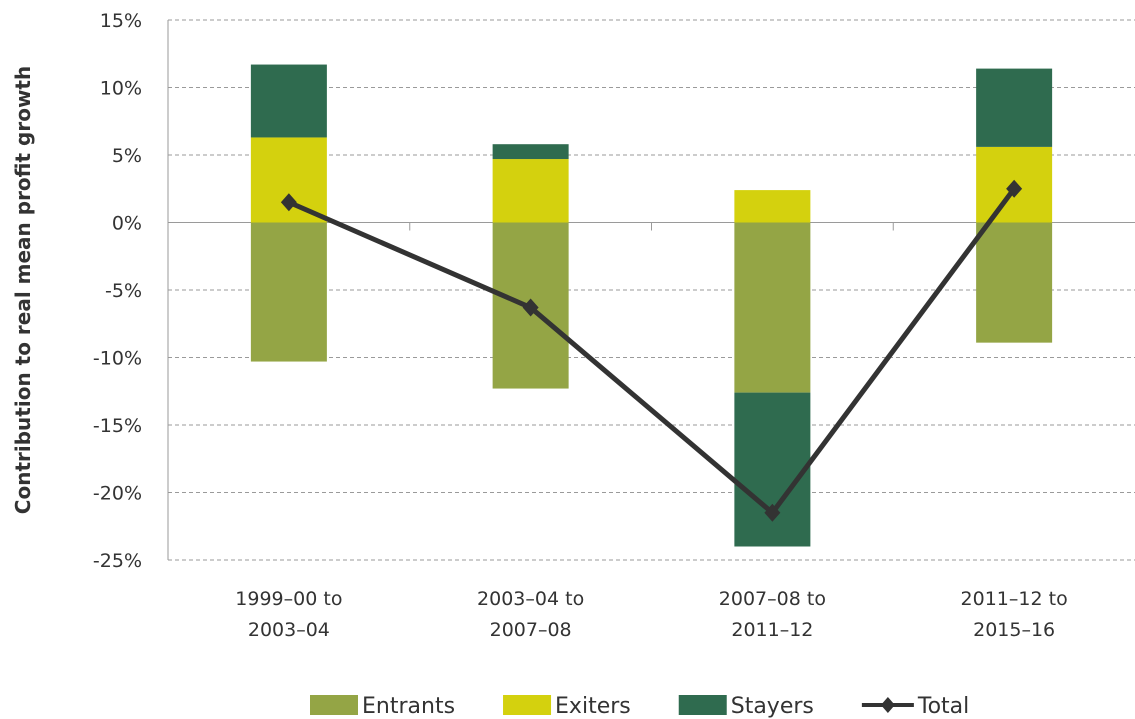 The image size is (1135, 719). I want to click on x-tick-label: 1999–00 to 2003–04, so click(288, 614).